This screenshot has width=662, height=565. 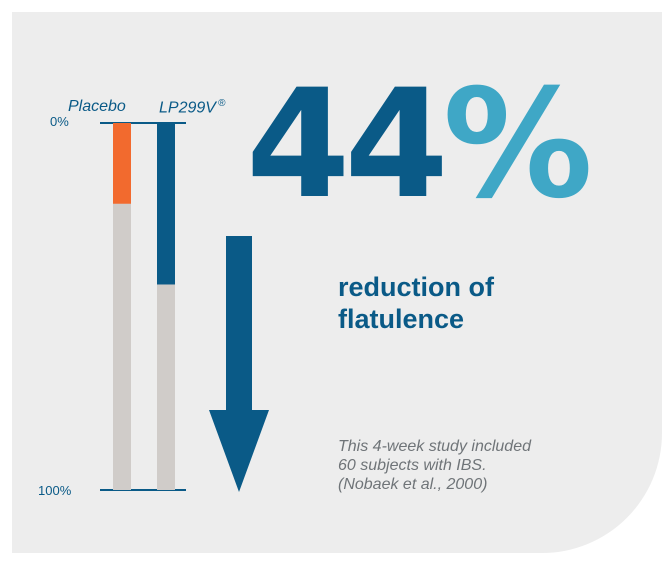 What do you see at coordinates (55, 490) in the screenshot?
I see `tick-label-bottom: 100%` at bounding box center [55, 490].